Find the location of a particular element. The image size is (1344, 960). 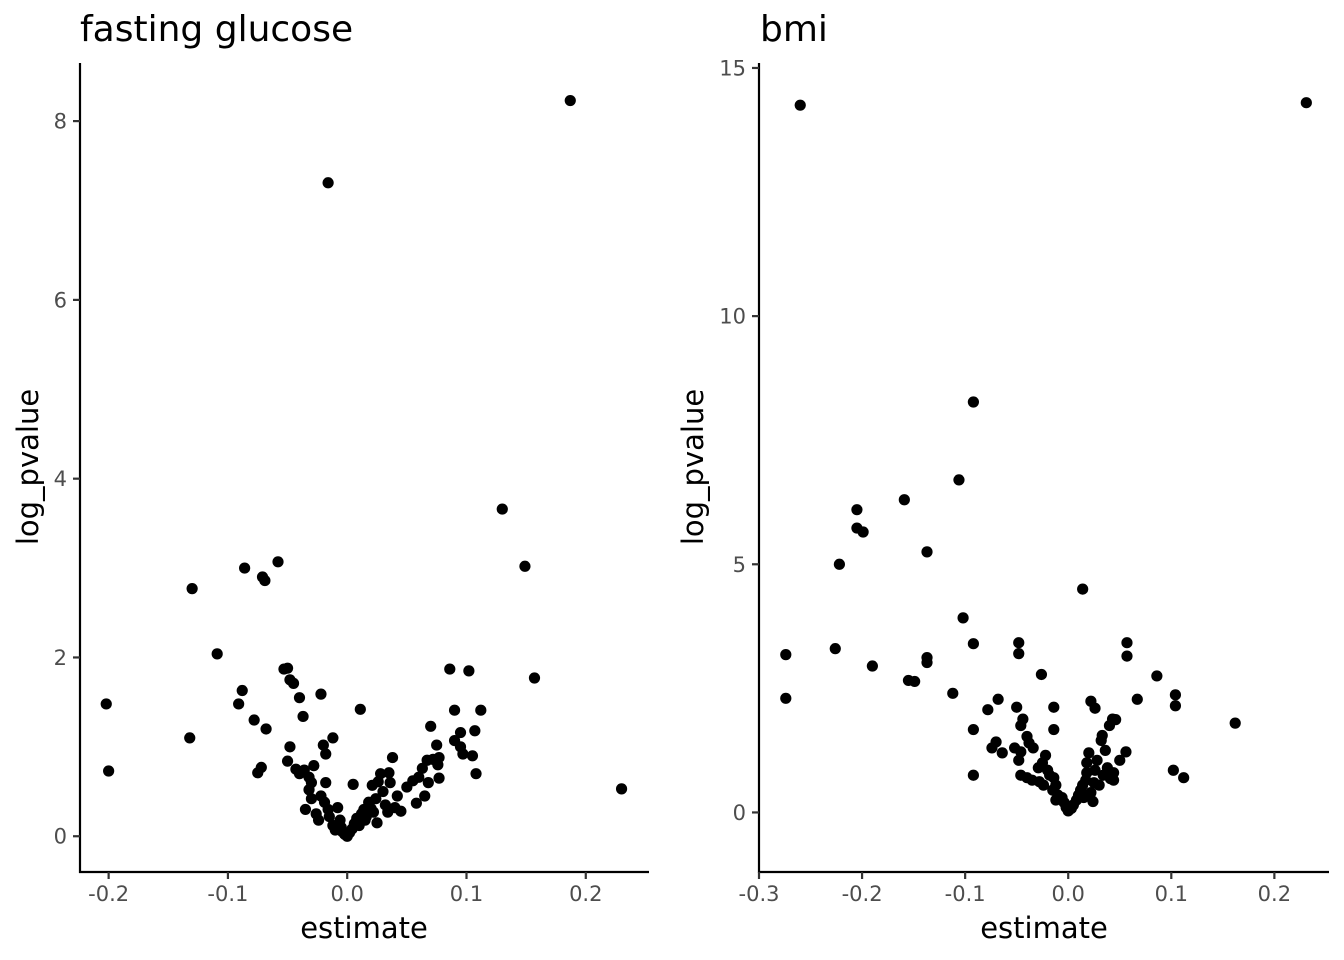

y-tick-label: 0 is located at coordinates (739, 813).